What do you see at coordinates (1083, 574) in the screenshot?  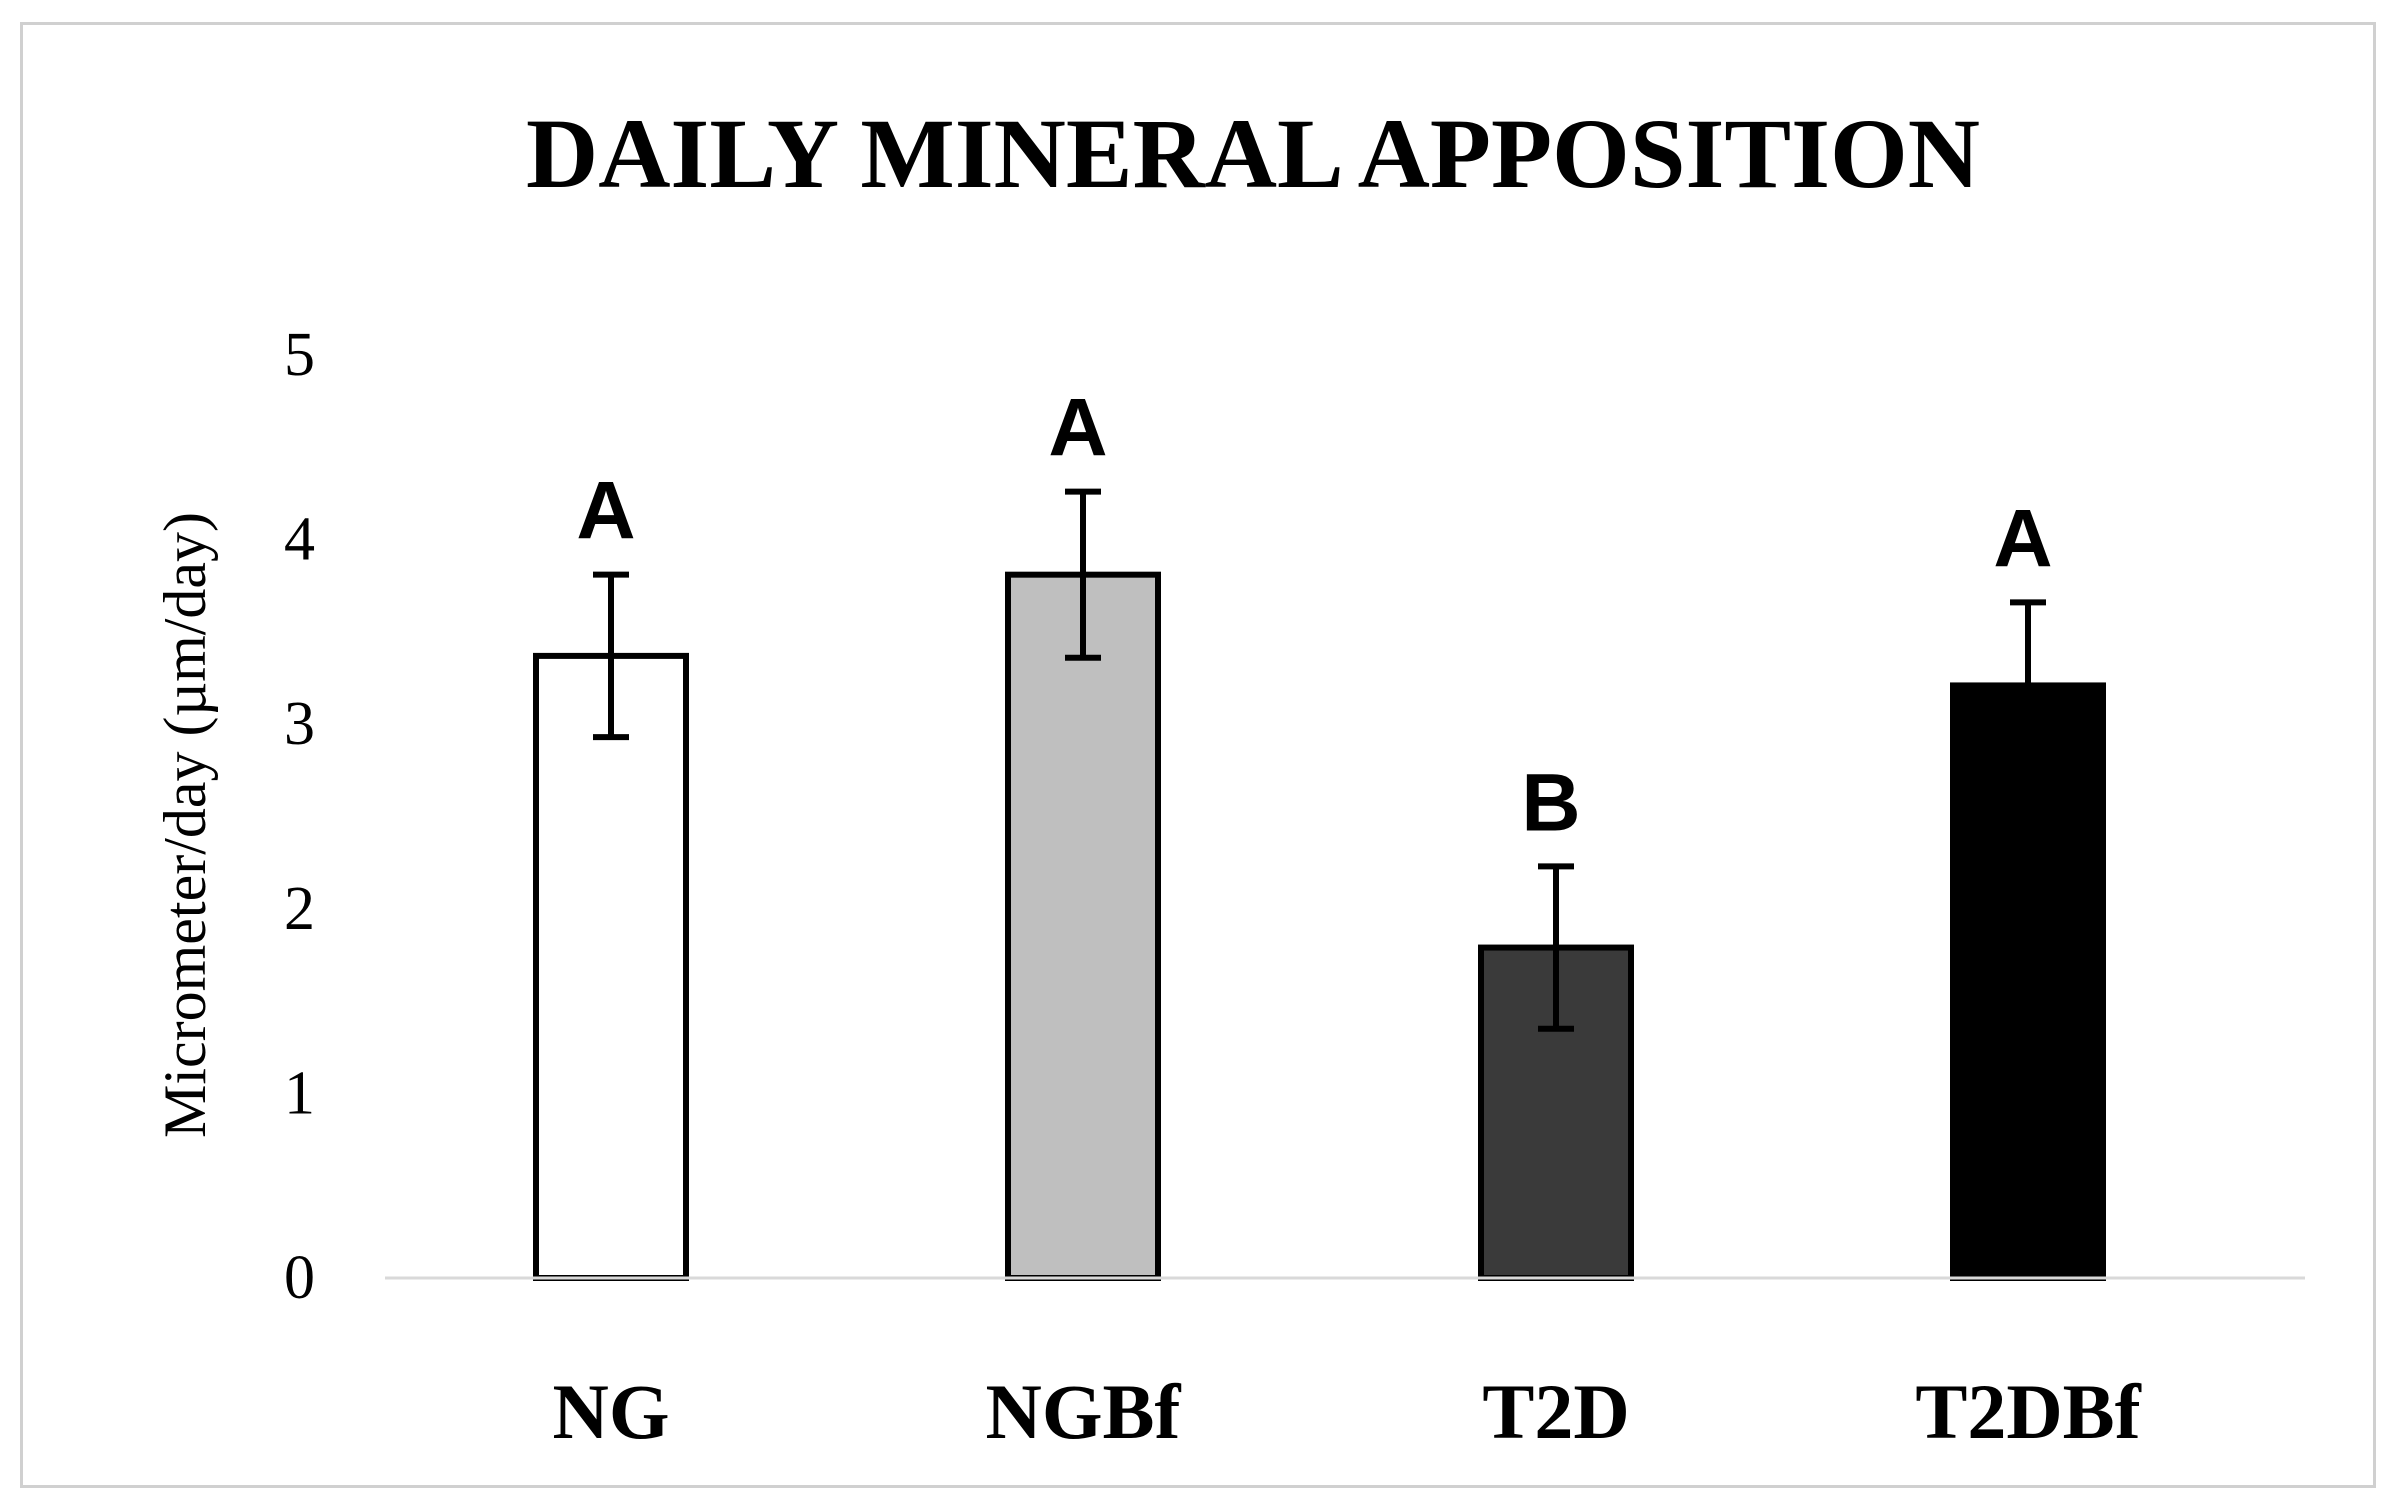 I see `error-bar-ngbf` at bounding box center [1083, 574].